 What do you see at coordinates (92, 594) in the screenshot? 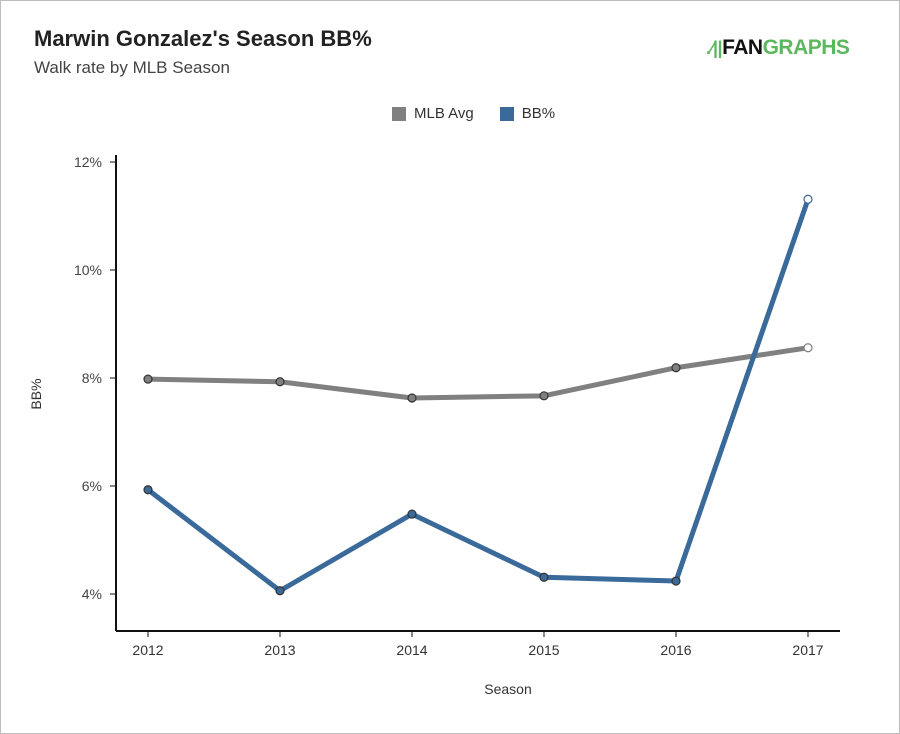
I see `y-tick-label: 4%` at bounding box center [92, 594].